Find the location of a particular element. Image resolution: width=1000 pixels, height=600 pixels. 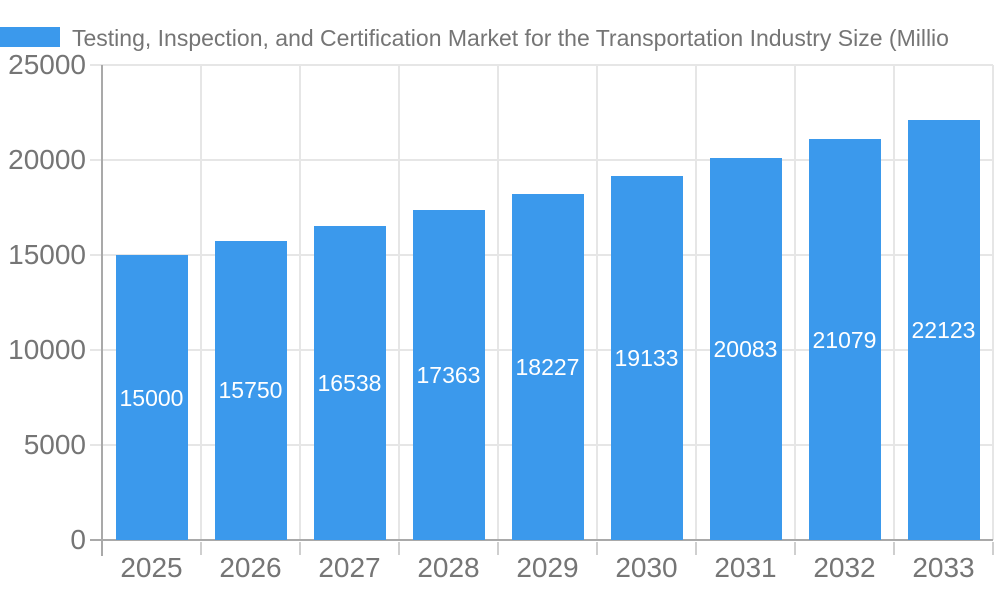

y-tick-label: 10000 is located at coordinates (47, 349).